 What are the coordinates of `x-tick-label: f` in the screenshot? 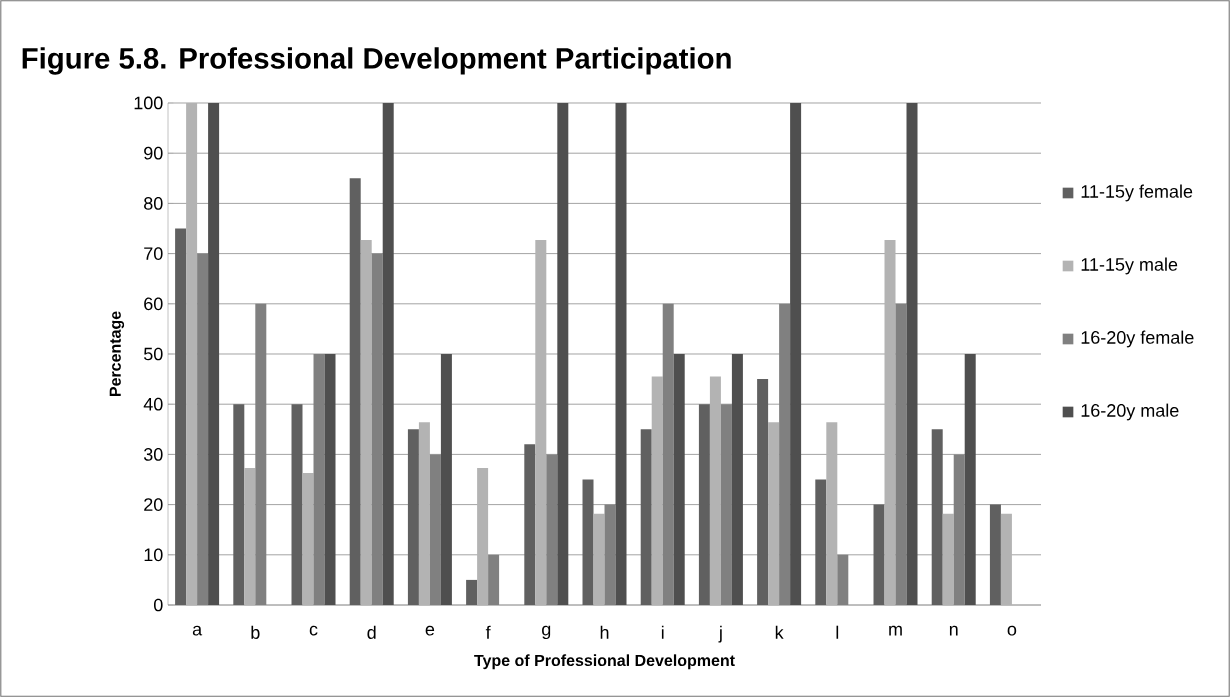 It's located at (488, 632).